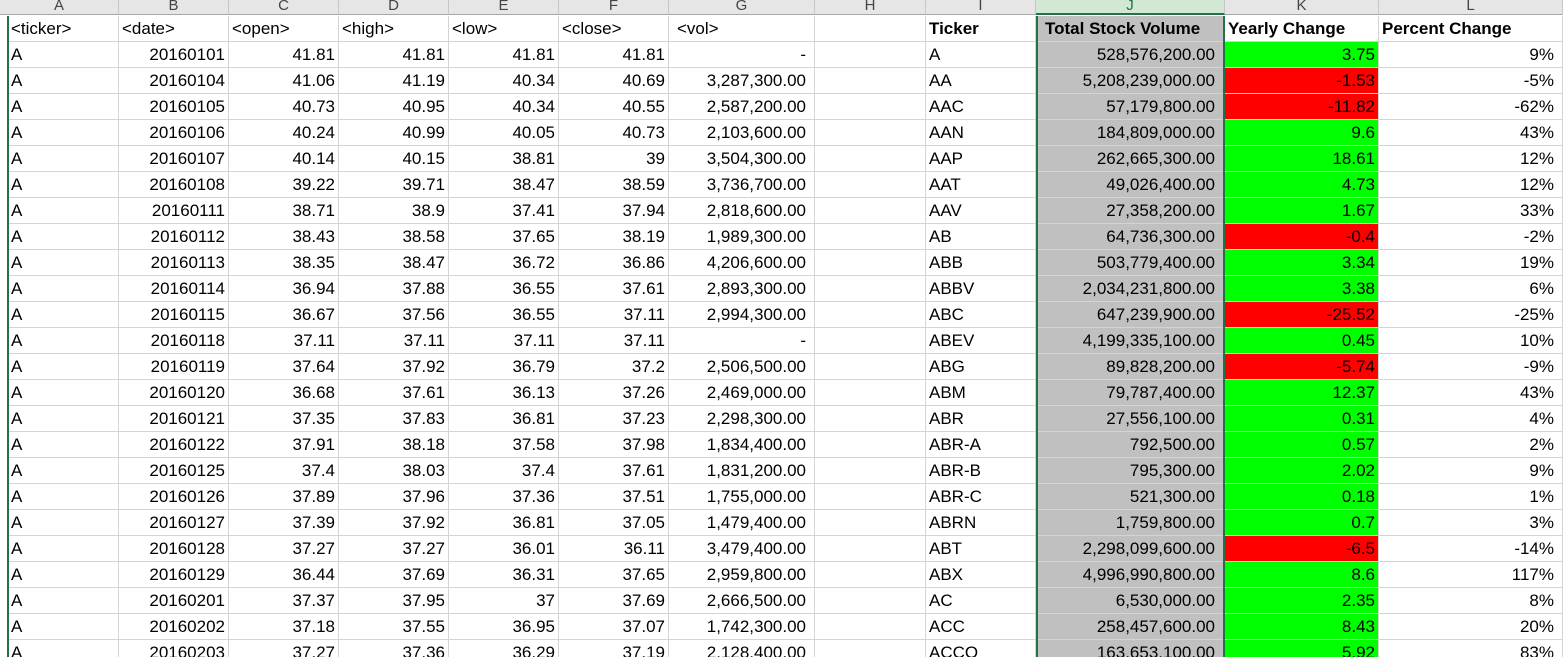  I want to click on cell-low: 36.95, so click(504, 627).